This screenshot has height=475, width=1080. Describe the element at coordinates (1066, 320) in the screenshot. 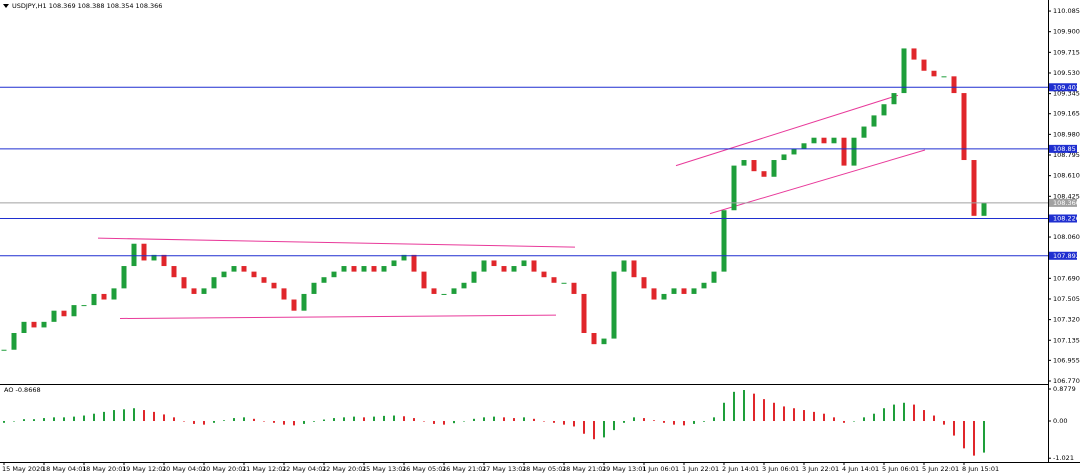

I see `y-tick-label: 107.320` at that location.